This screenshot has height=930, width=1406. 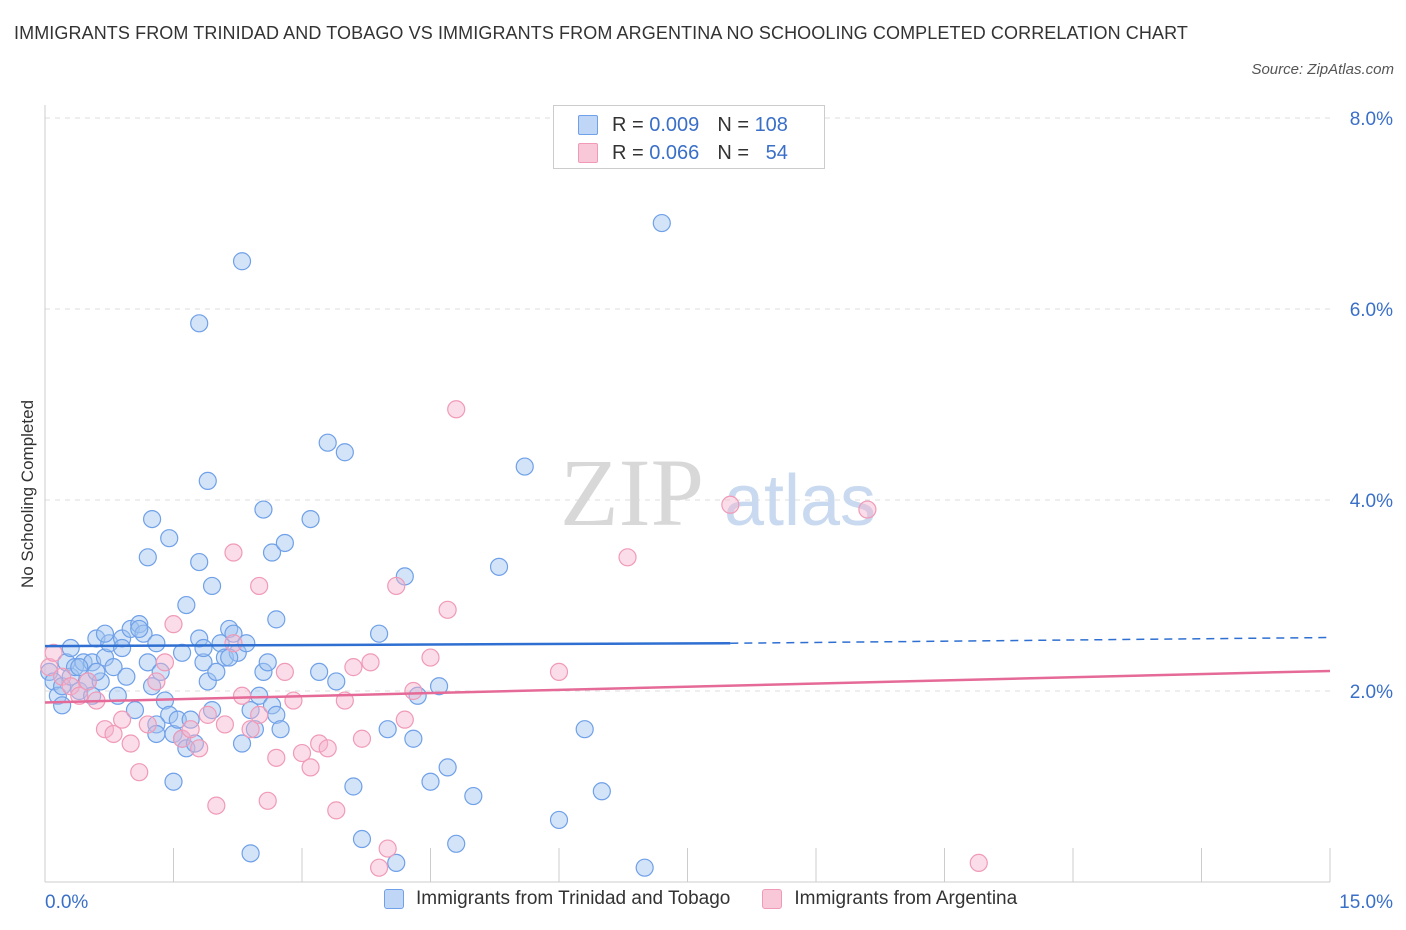 I want to click on legend-item-argentina: Immigrants from Argentina, so click(x=889, y=899).